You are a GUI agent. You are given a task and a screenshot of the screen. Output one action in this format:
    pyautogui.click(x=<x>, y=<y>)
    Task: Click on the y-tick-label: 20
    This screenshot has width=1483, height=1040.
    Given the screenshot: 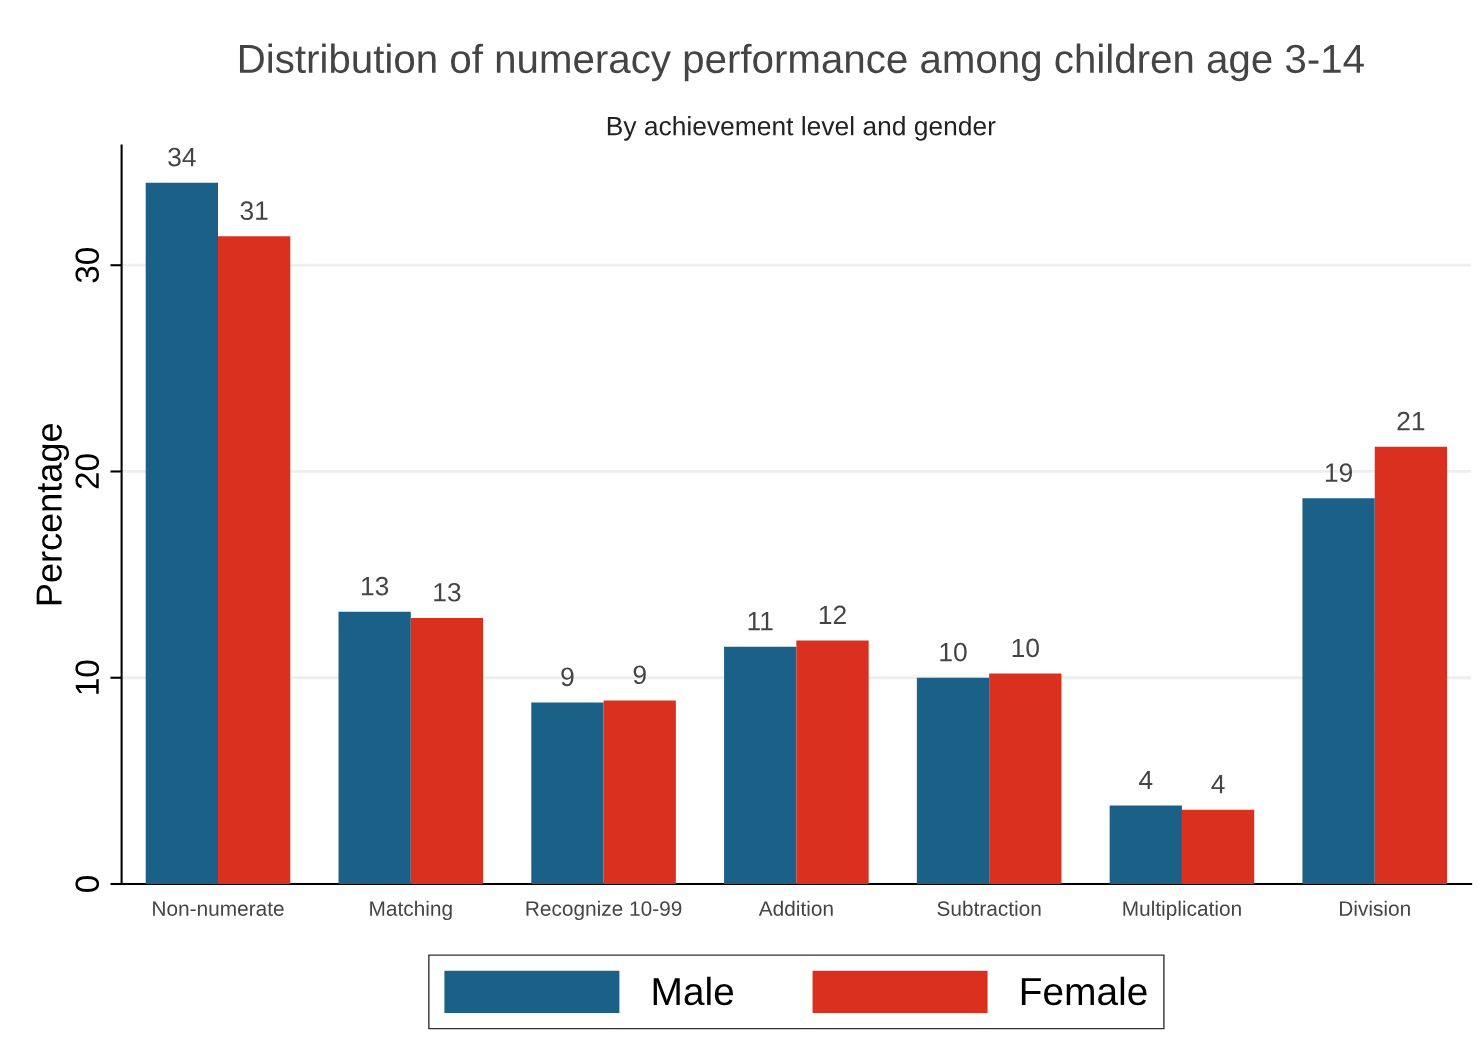 What is the action you would take?
    pyautogui.click(x=87, y=471)
    